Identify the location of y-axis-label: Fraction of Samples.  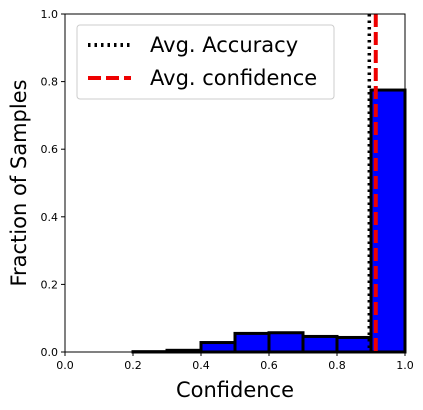
(19, 182).